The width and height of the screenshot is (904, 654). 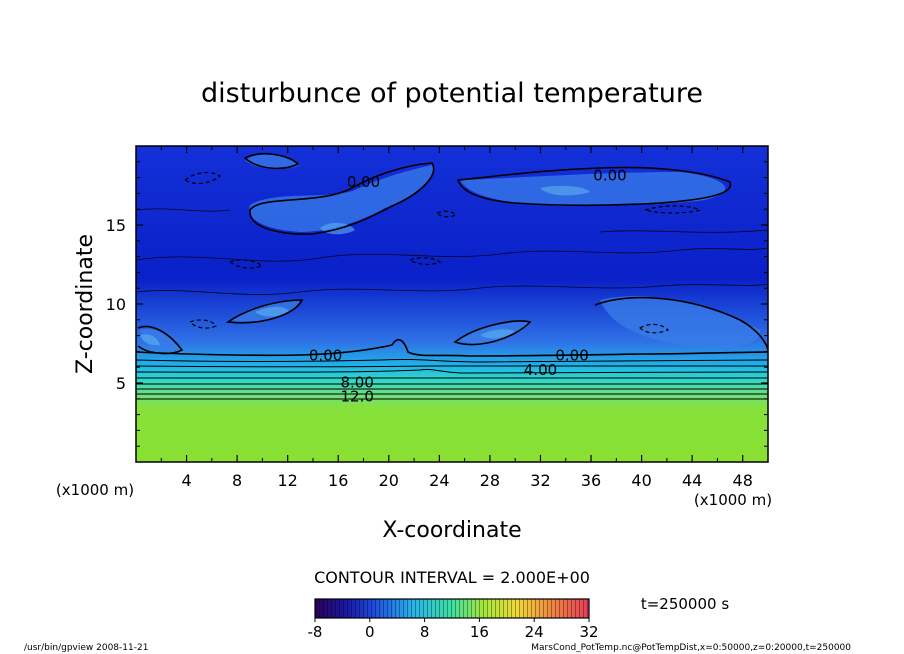 What do you see at coordinates (540, 370) in the screenshot?
I see `contour-label: 4.00` at bounding box center [540, 370].